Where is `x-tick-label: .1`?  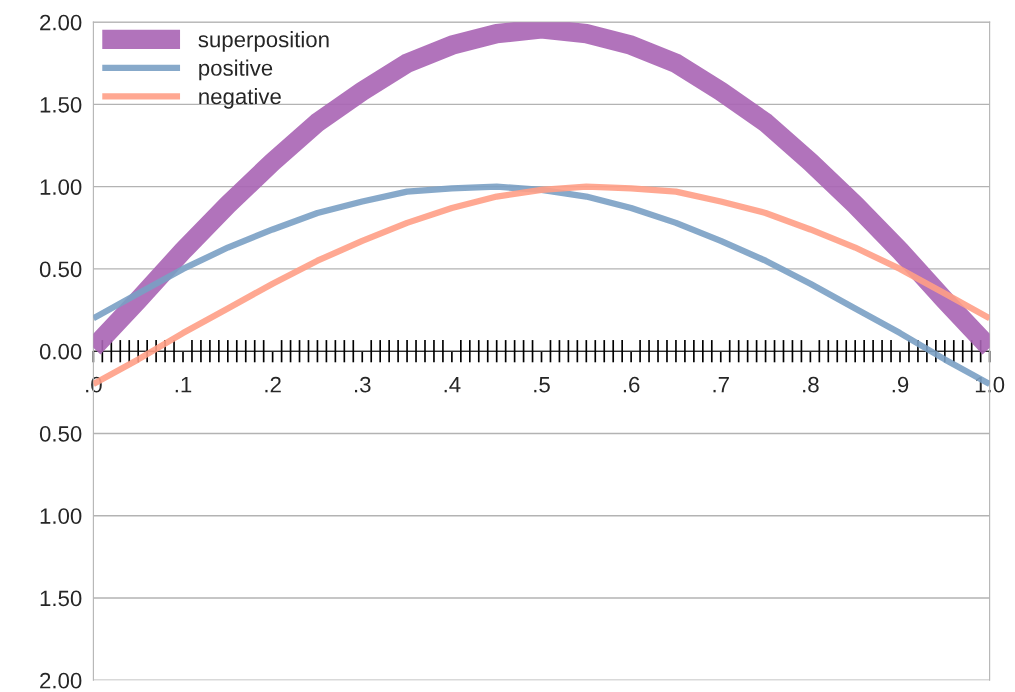
x-tick-label: .1 is located at coordinates (183, 385).